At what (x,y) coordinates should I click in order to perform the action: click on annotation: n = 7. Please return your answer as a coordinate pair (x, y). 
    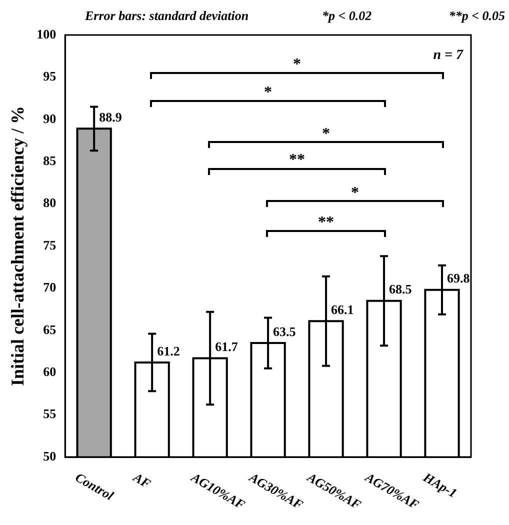
    Looking at the image, I should click on (448, 55).